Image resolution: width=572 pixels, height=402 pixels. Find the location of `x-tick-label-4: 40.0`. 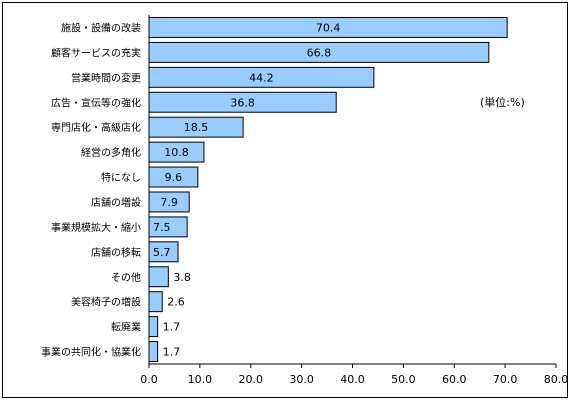

x-tick-label-4: 40.0 is located at coordinates (352, 379).